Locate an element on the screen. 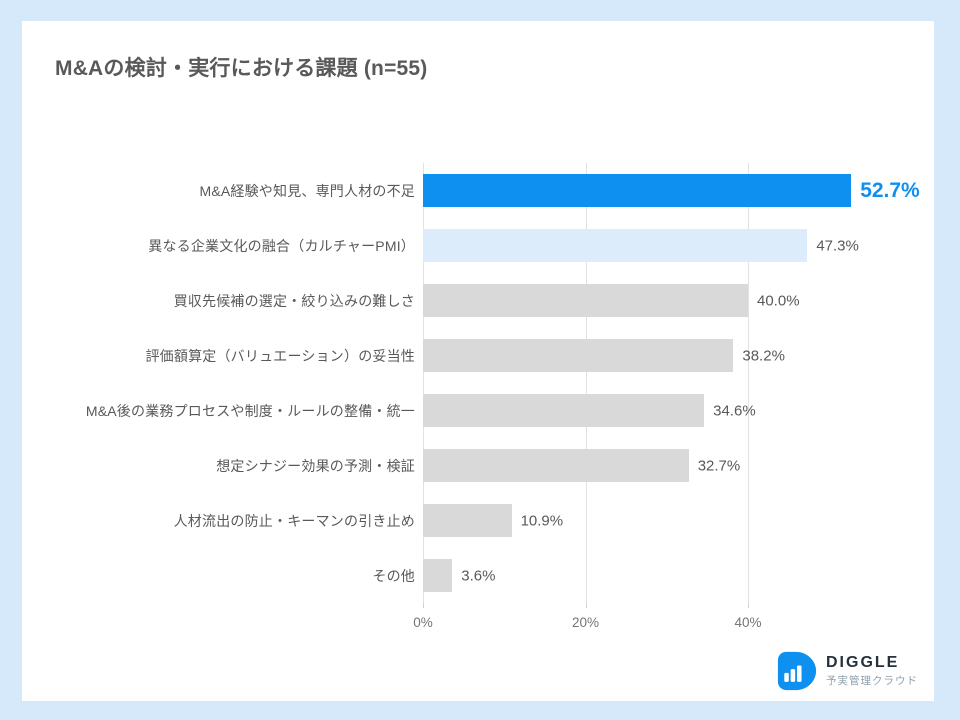  bar-value-label: 40.0% is located at coordinates (778, 300).